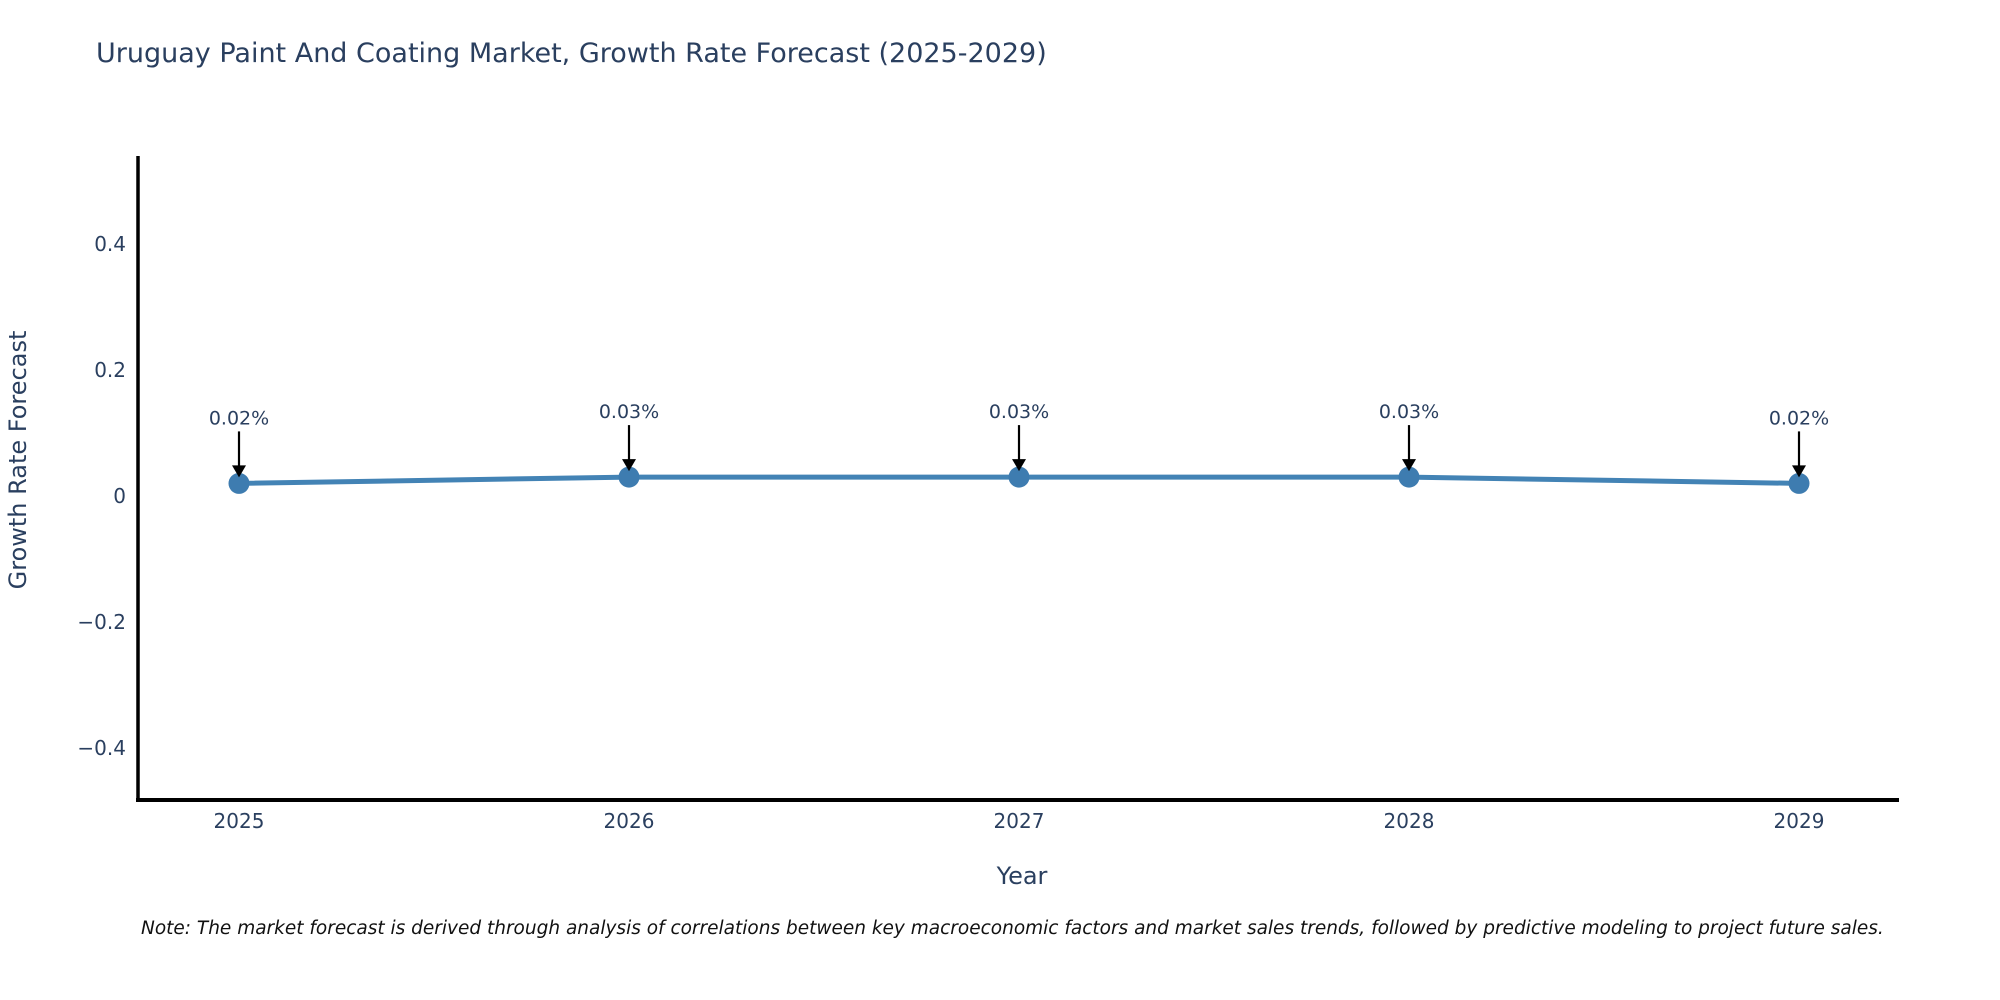 Image resolution: width=2000 pixels, height=1000 pixels. Describe the element at coordinates (119, 496) in the screenshot. I see `y-tick-label: 0` at that location.